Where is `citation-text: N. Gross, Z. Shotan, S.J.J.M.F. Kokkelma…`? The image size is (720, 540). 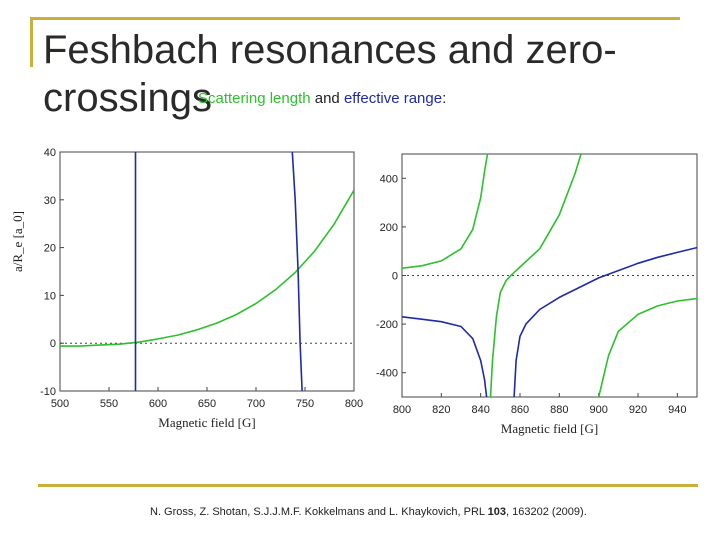
citation-text: N. Gross, Z. Shotan, S.J.J.M.F. Kokkelma… is located at coordinates (319, 512).